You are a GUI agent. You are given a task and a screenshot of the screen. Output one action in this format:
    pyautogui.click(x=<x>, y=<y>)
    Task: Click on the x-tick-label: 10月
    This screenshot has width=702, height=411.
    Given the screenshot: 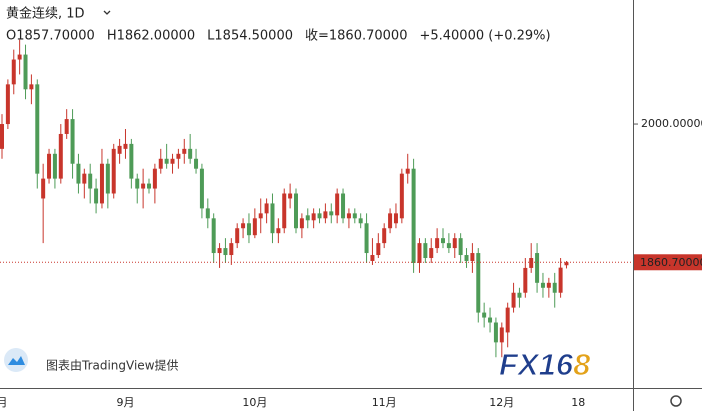 What is the action you would take?
    pyautogui.click(x=254, y=402)
    